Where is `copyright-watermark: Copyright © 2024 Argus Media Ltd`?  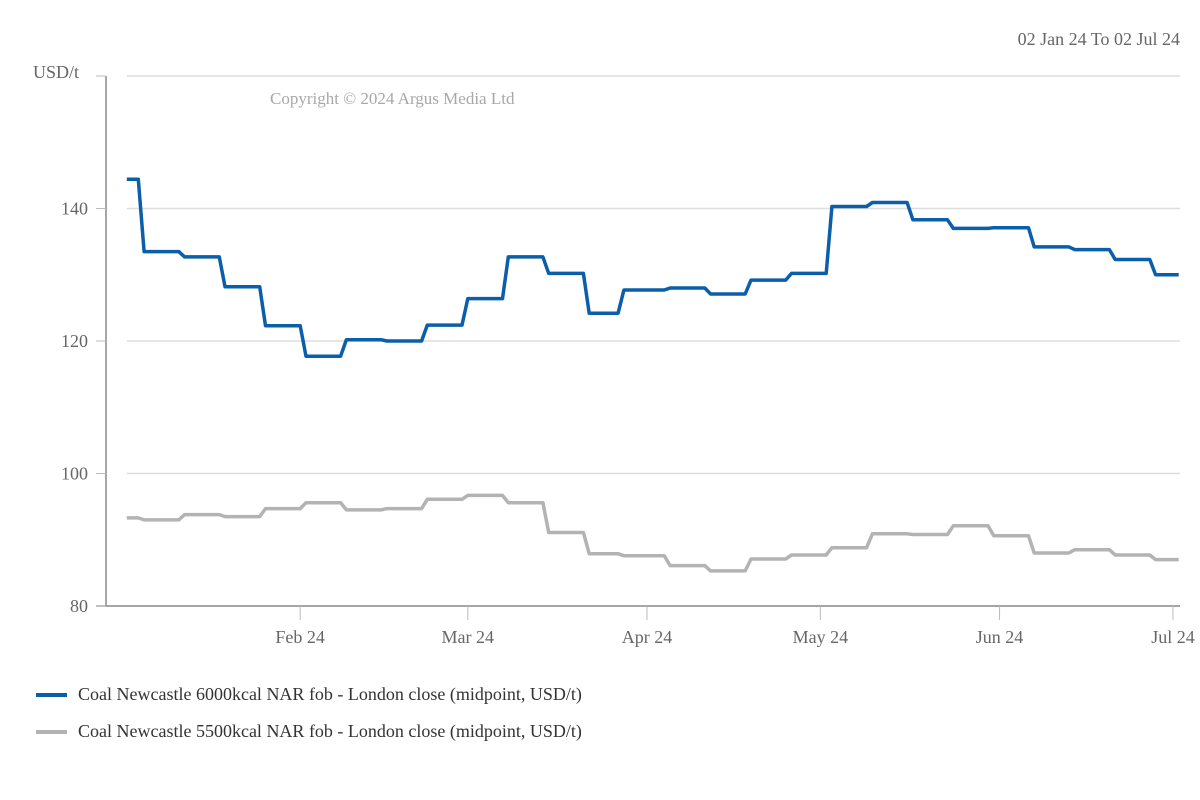 copyright-watermark: Copyright © 2024 Argus Media Ltd is located at coordinates (392, 98).